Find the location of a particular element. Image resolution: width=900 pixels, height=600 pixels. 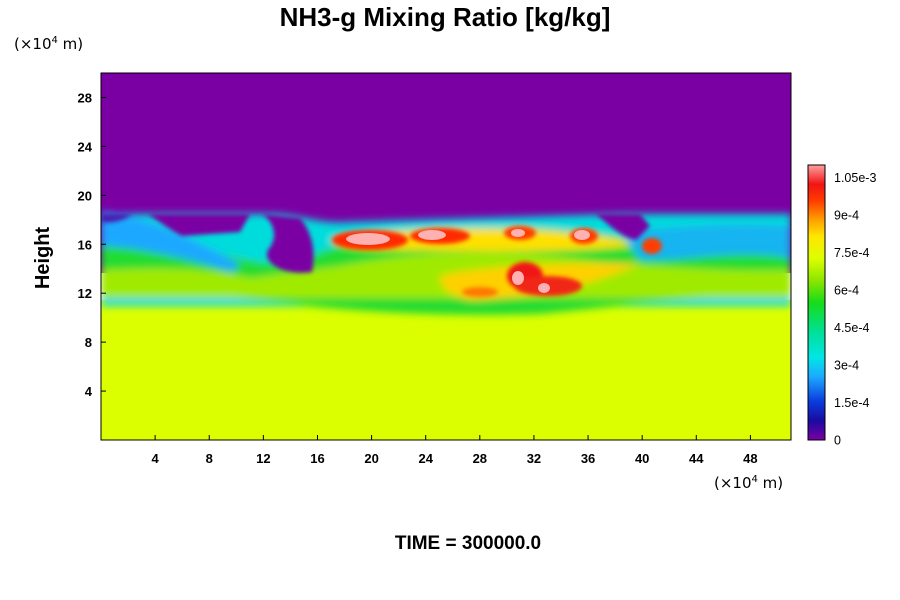

time-label: TIME = 300000.0 is located at coordinates (468, 543).